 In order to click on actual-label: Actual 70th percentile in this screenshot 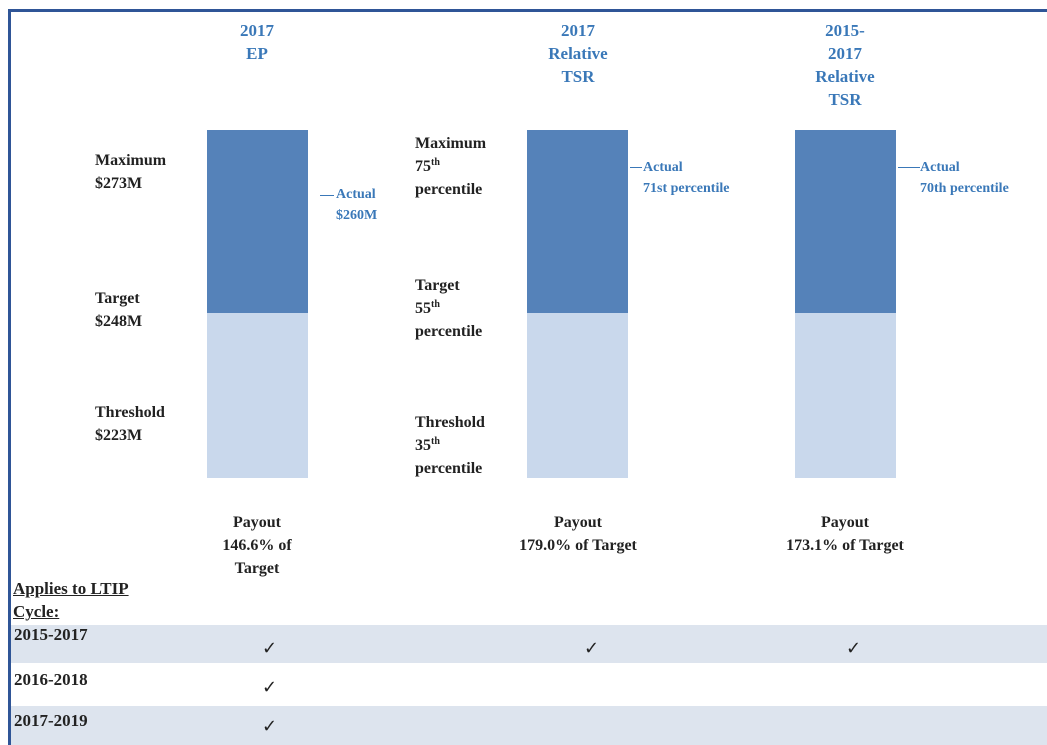, I will do `click(983, 178)`.